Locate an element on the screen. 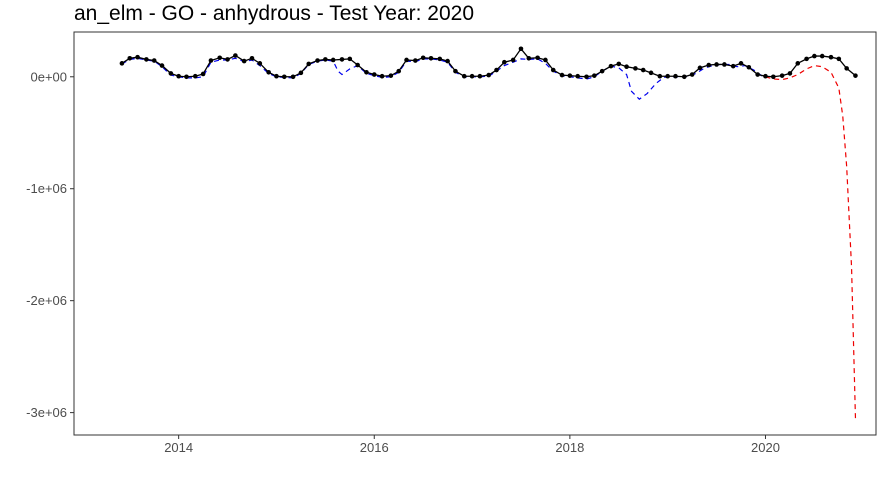 The height and width of the screenshot is (480, 880). x-tick-label: 2018 is located at coordinates (569, 447).